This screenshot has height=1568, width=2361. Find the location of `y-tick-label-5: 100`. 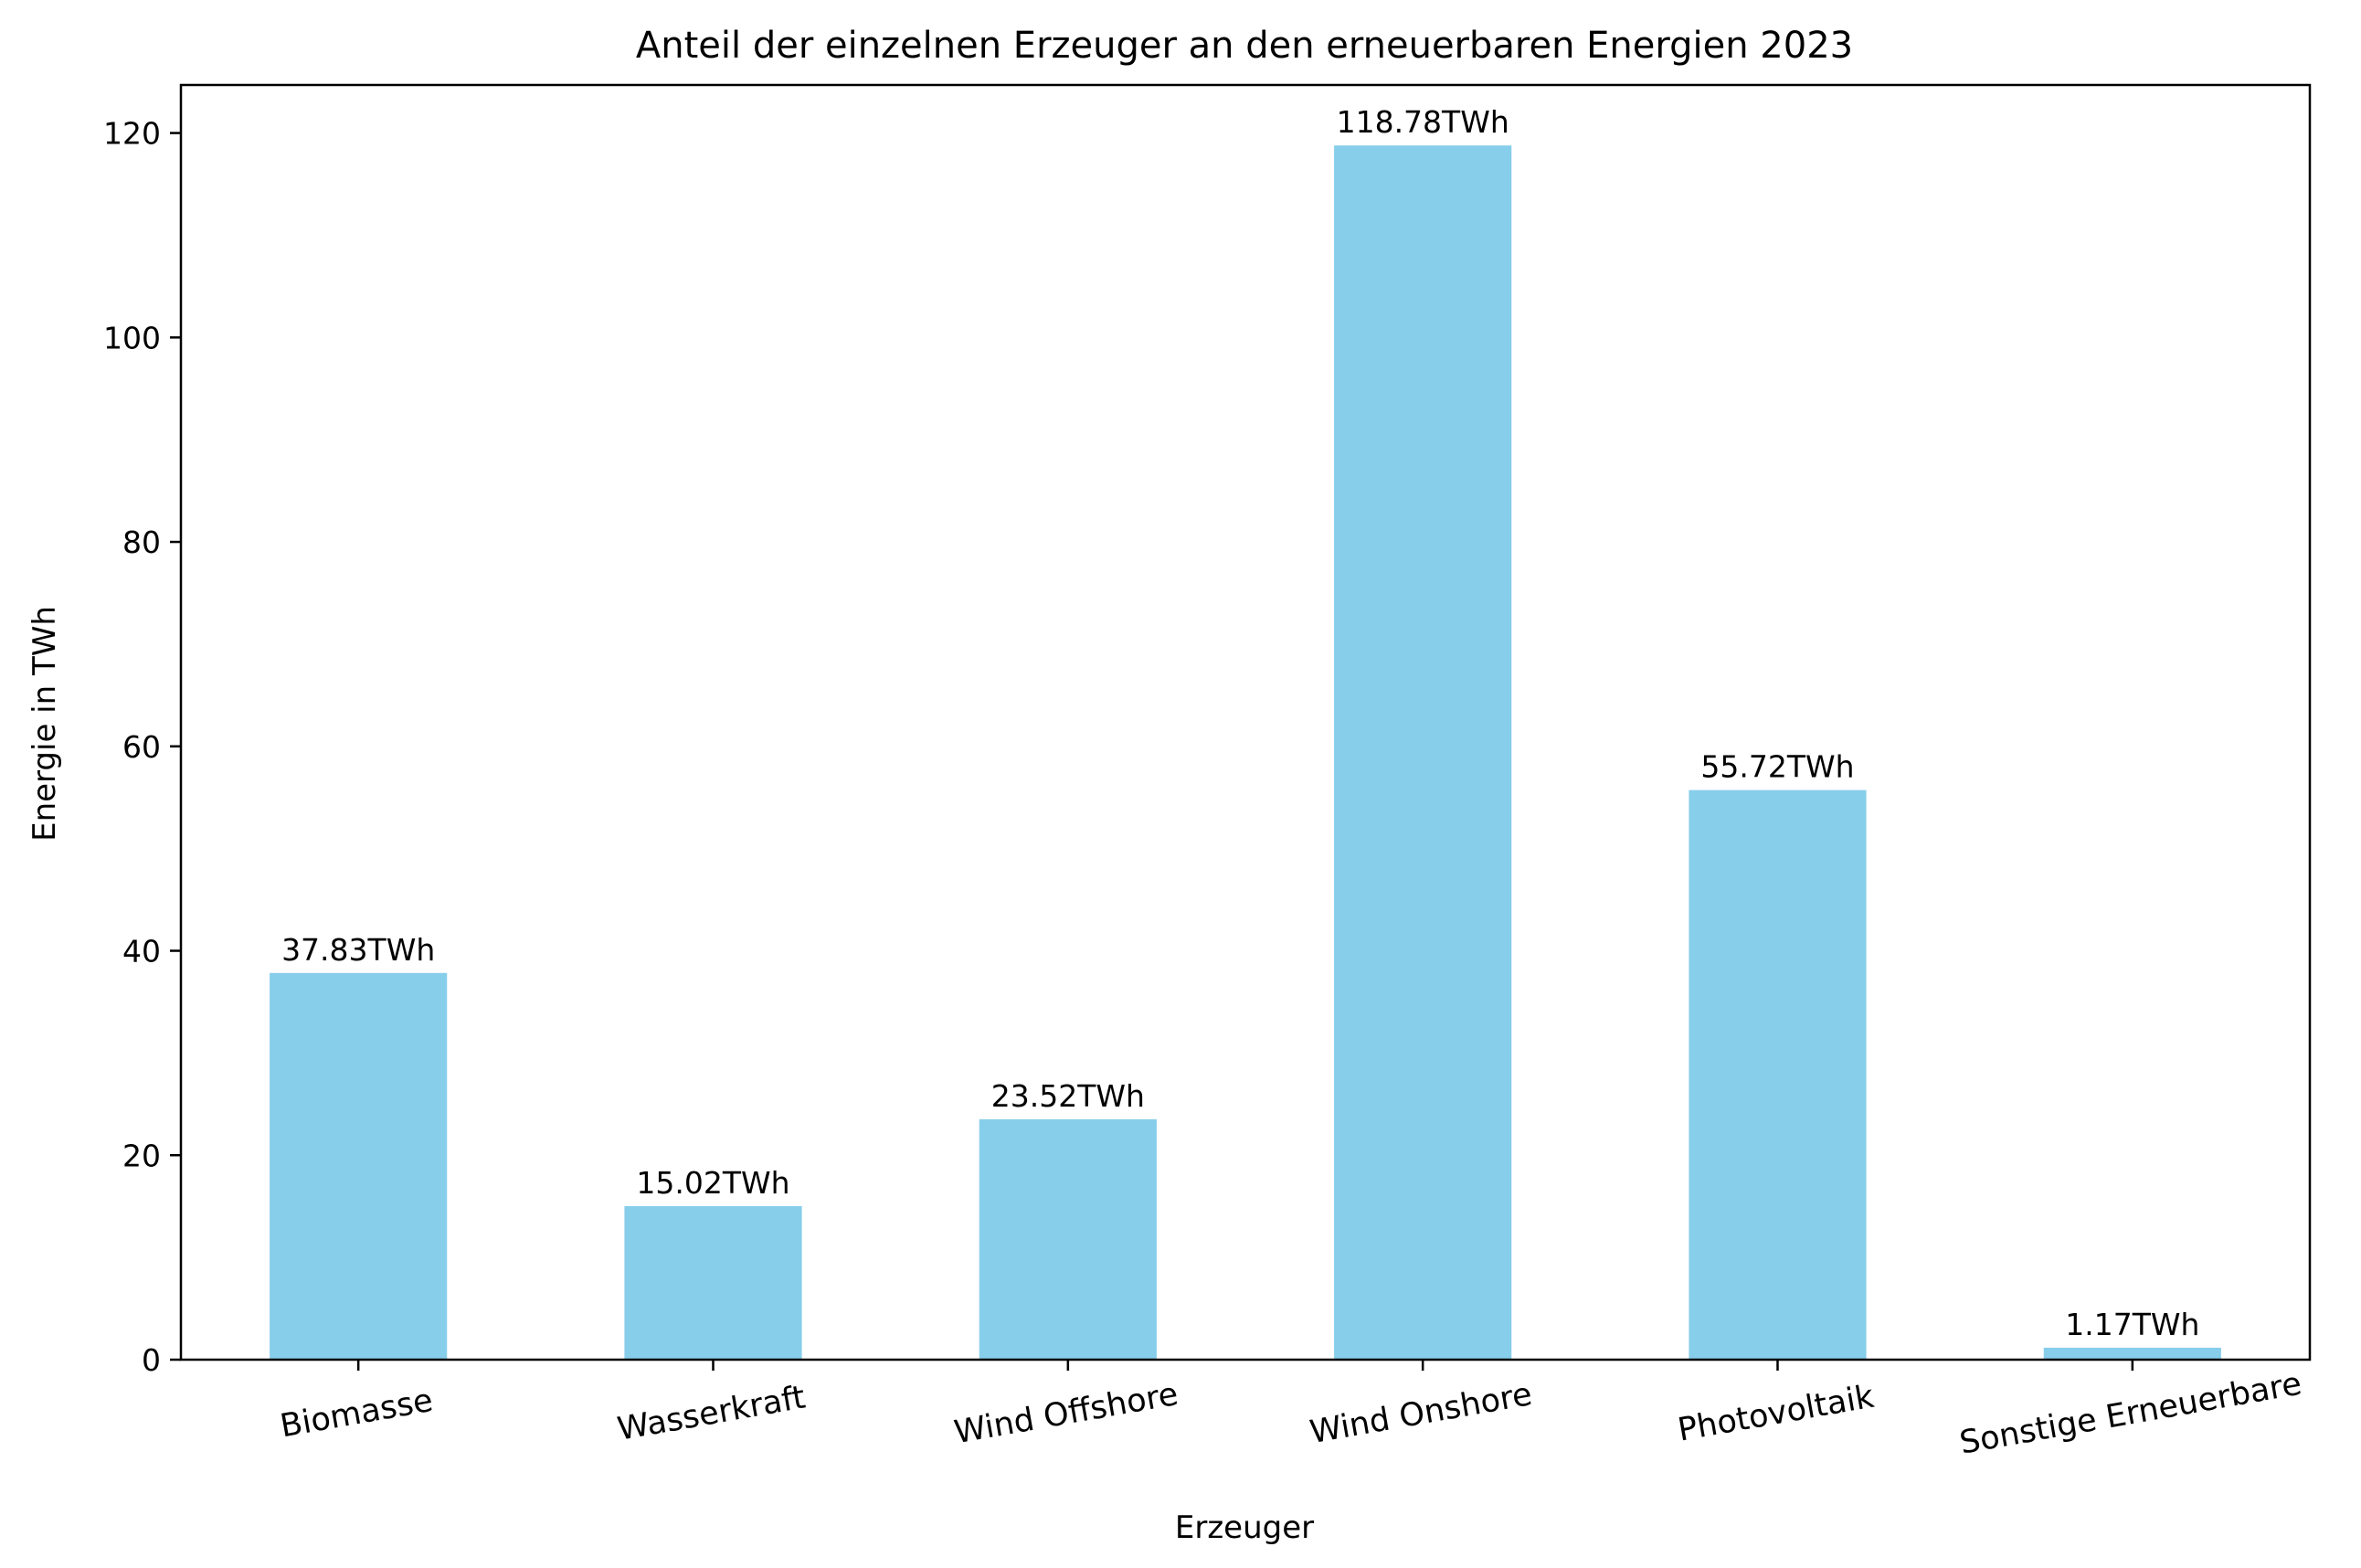

y-tick-label-5: 100 is located at coordinates (132, 338).